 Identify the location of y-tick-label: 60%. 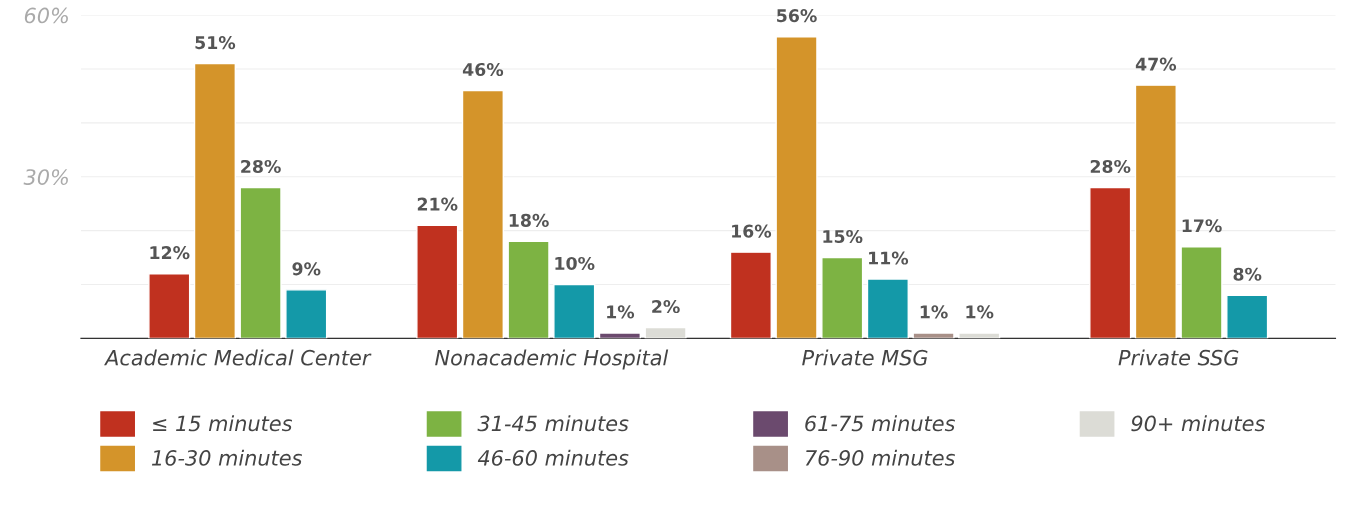
(46, 15).